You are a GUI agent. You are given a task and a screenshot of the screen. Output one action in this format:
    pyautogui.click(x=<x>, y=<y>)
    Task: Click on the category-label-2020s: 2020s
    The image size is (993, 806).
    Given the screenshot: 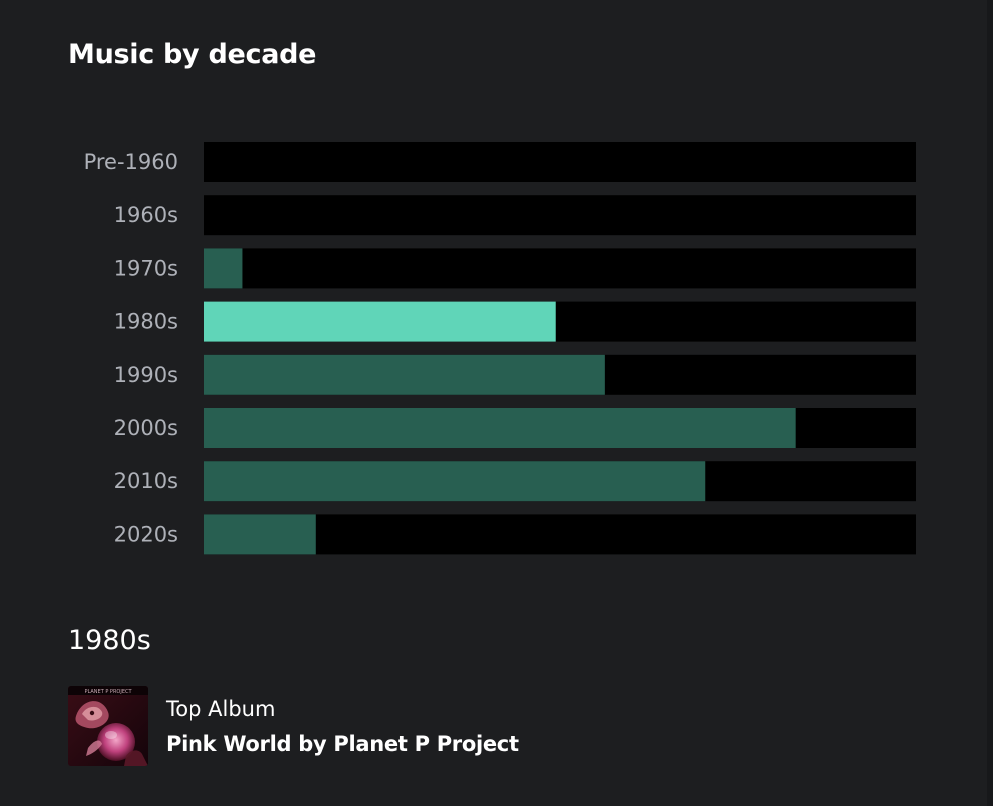 What is the action you would take?
    pyautogui.click(x=146, y=534)
    